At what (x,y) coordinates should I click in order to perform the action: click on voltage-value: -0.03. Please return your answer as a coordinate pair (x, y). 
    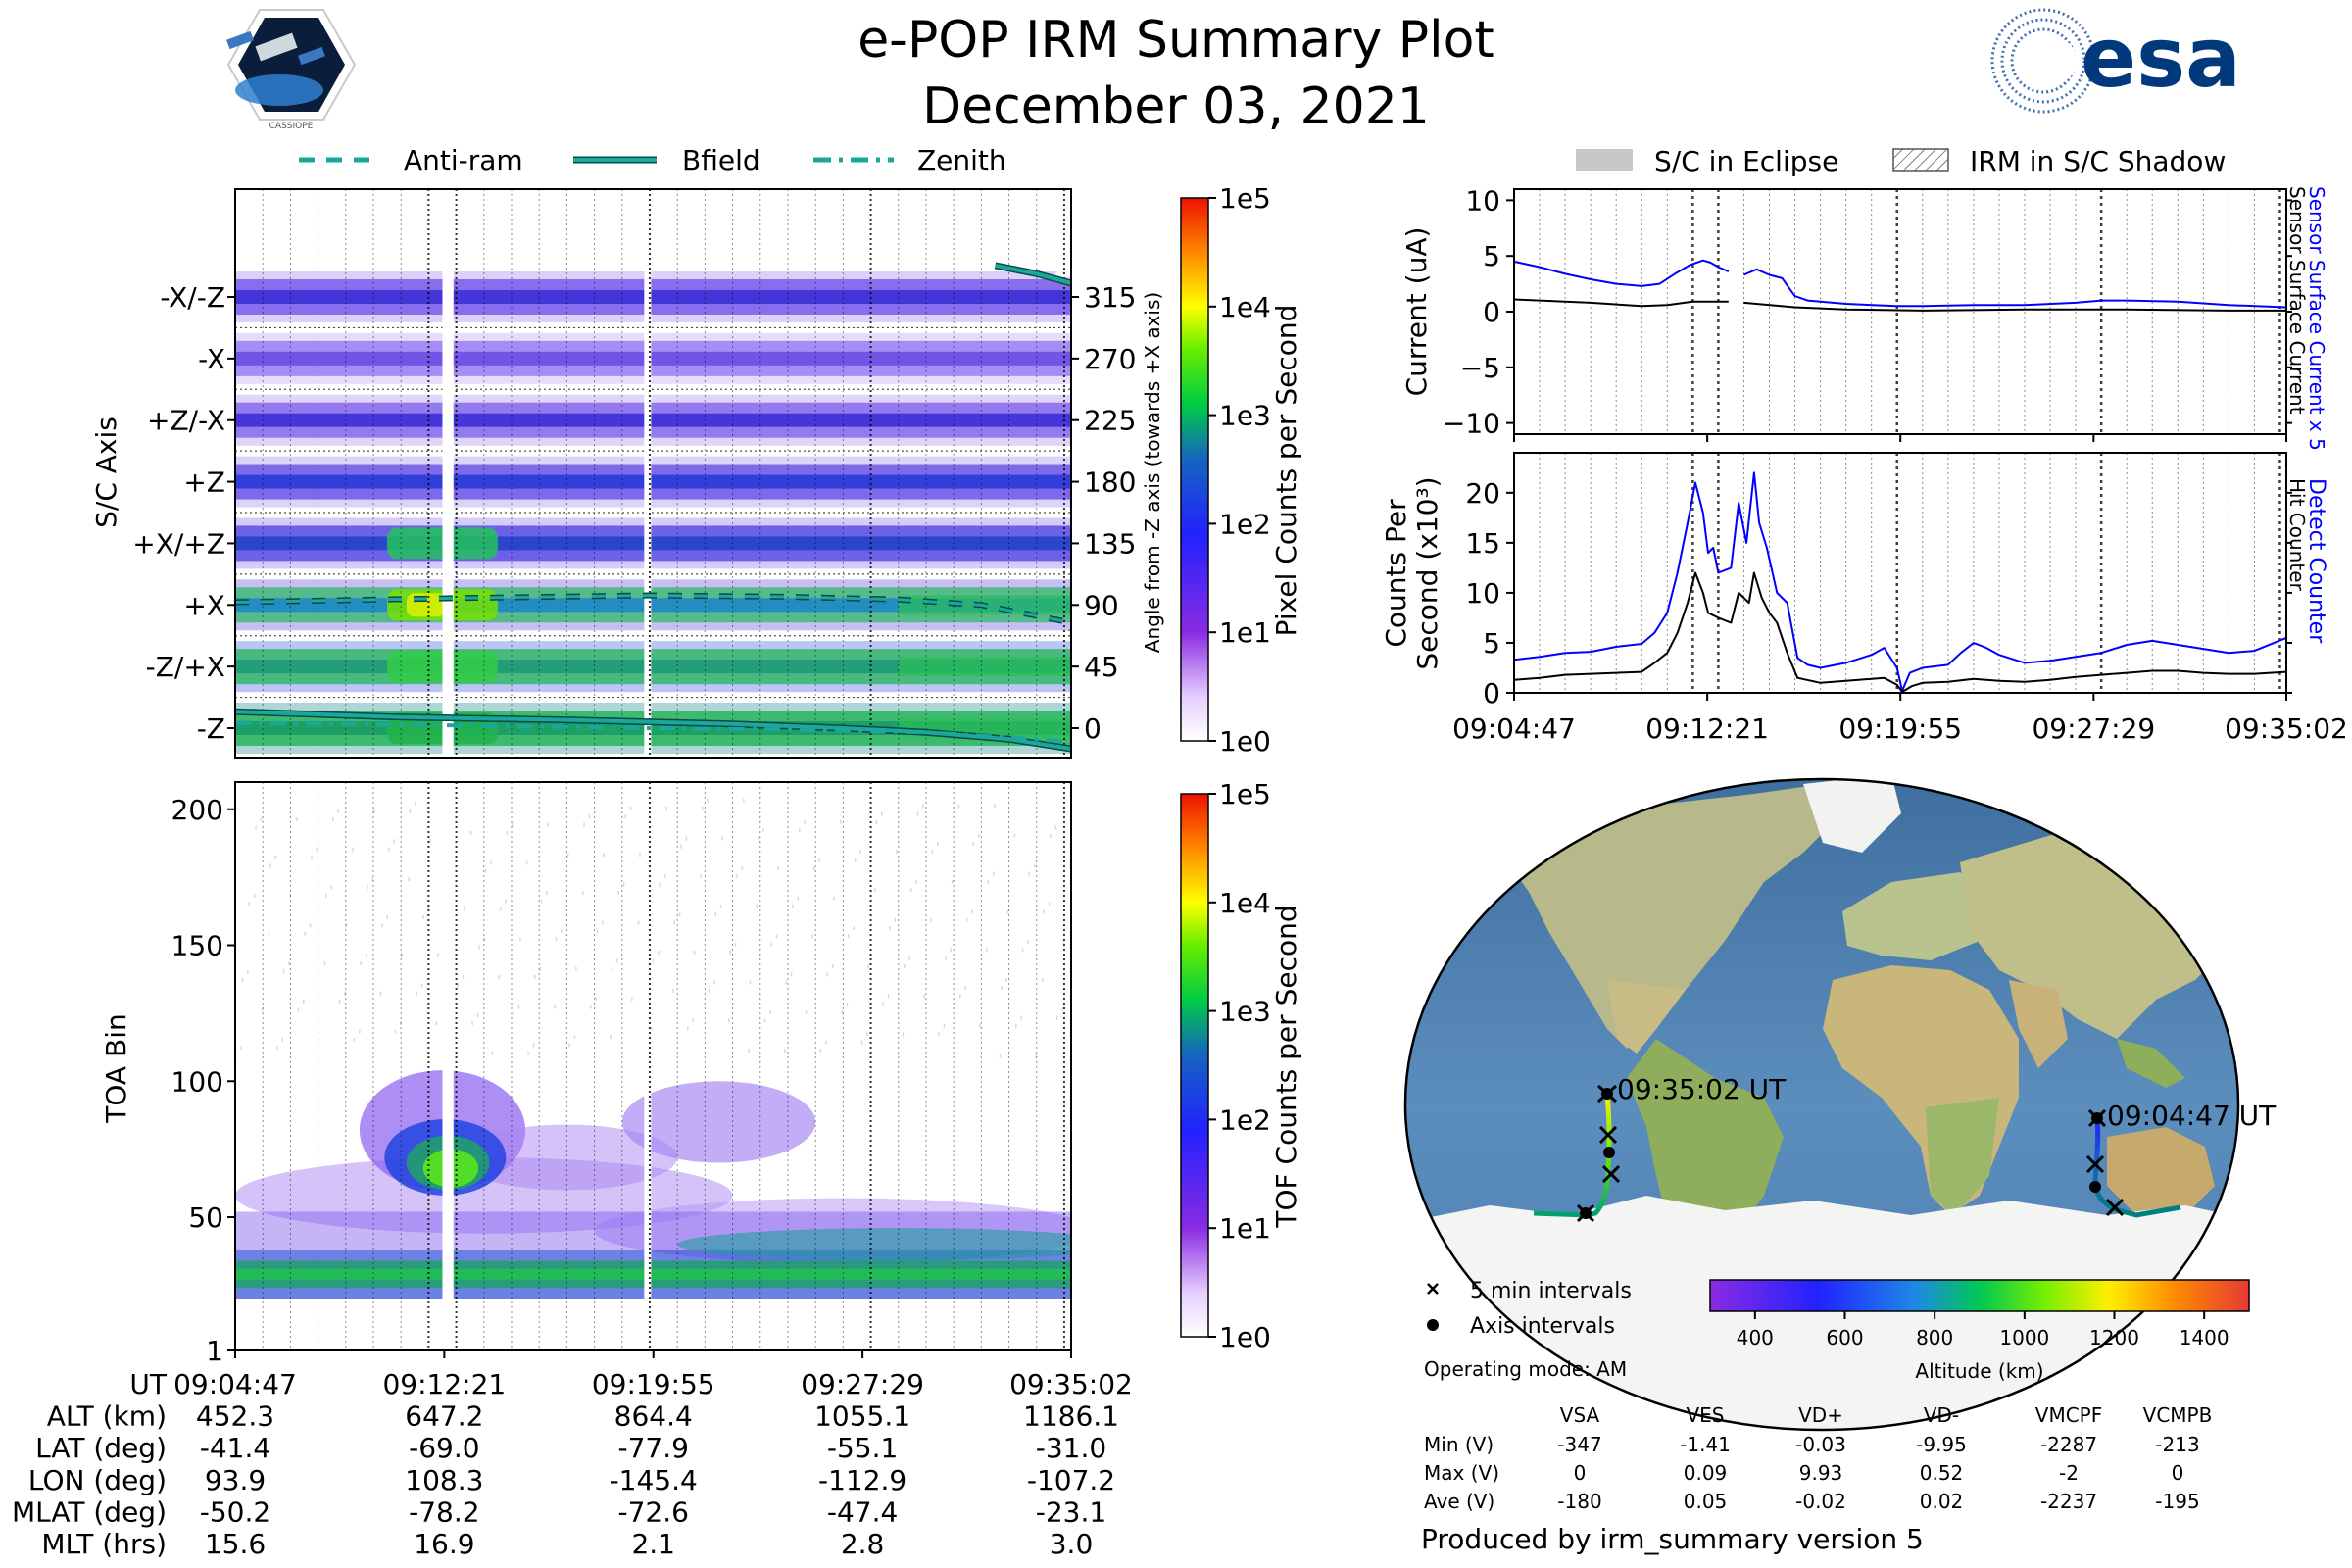
    Looking at the image, I should click on (1820, 1444).